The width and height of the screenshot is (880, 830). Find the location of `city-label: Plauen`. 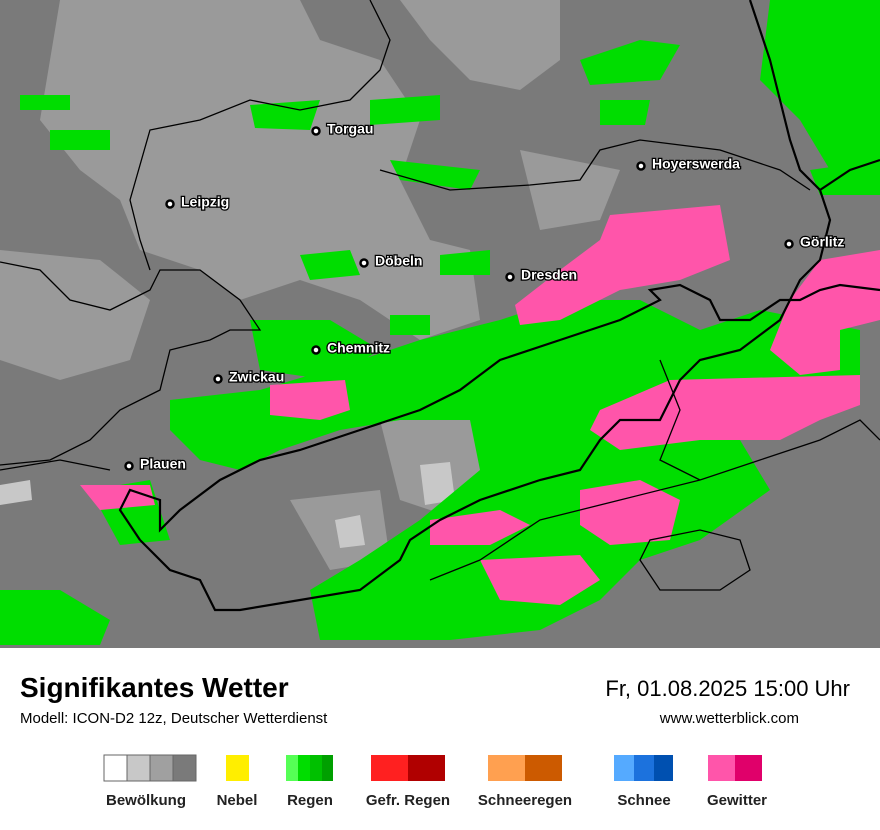

city-label: Plauen is located at coordinates (163, 464).